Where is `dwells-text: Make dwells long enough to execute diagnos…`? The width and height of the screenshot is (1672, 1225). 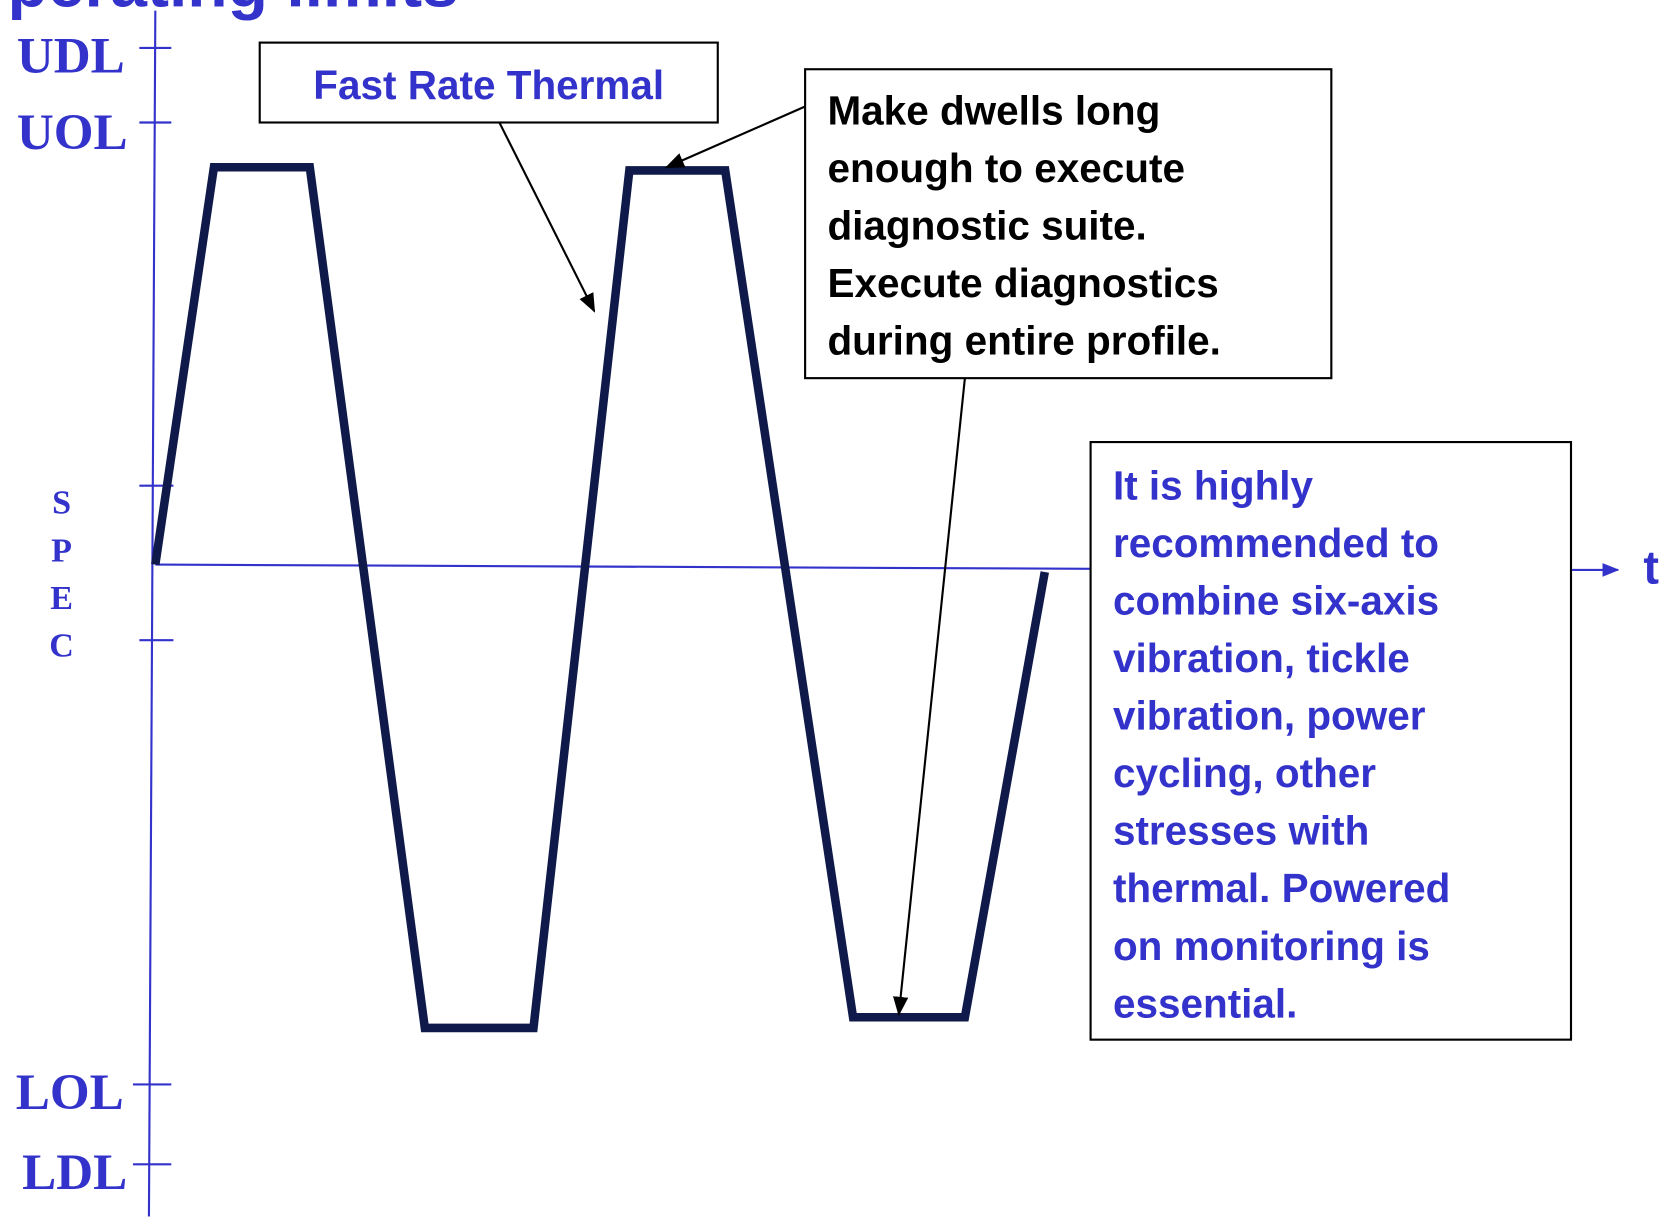 dwells-text: Make dwells long enough to execute diagnos… is located at coordinates (1023, 226).